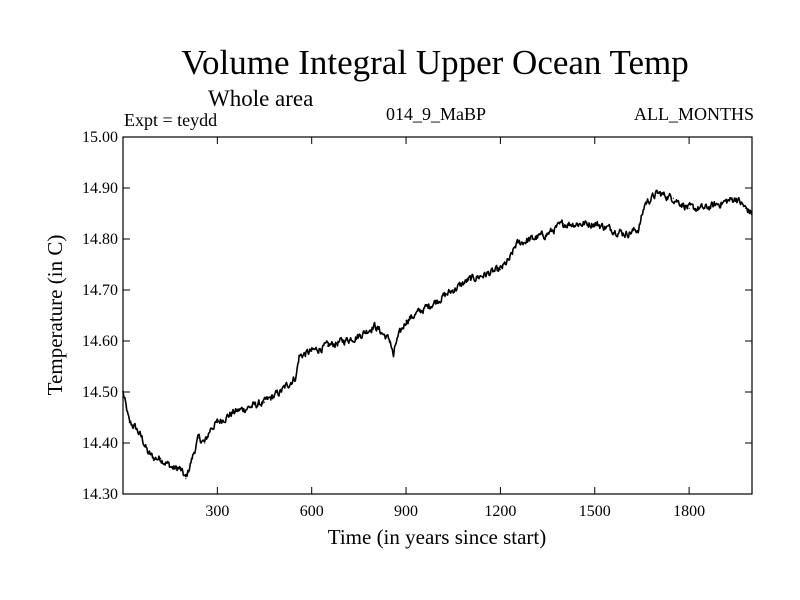 This screenshot has width=800, height=600. What do you see at coordinates (100, 341) in the screenshot?
I see `y-tick-label: 14.60` at bounding box center [100, 341].